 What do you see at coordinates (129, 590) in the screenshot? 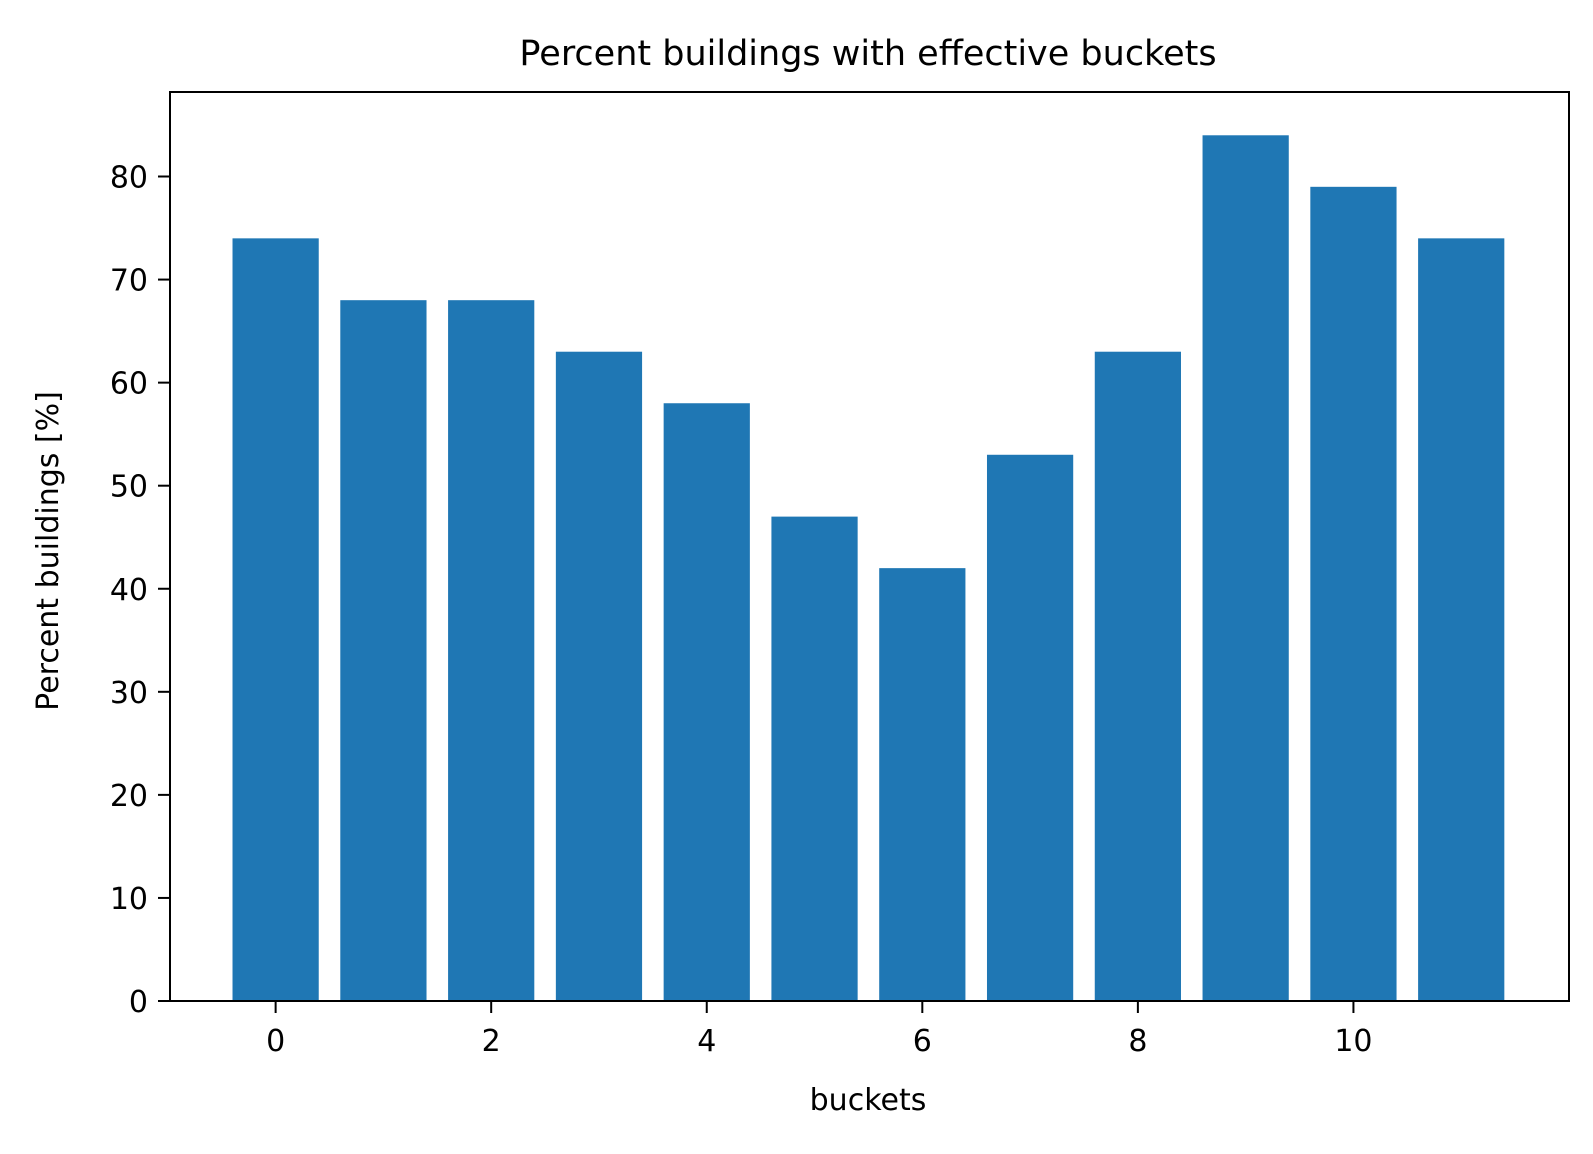
I see `y-tick-label: 40` at bounding box center [129, 590].